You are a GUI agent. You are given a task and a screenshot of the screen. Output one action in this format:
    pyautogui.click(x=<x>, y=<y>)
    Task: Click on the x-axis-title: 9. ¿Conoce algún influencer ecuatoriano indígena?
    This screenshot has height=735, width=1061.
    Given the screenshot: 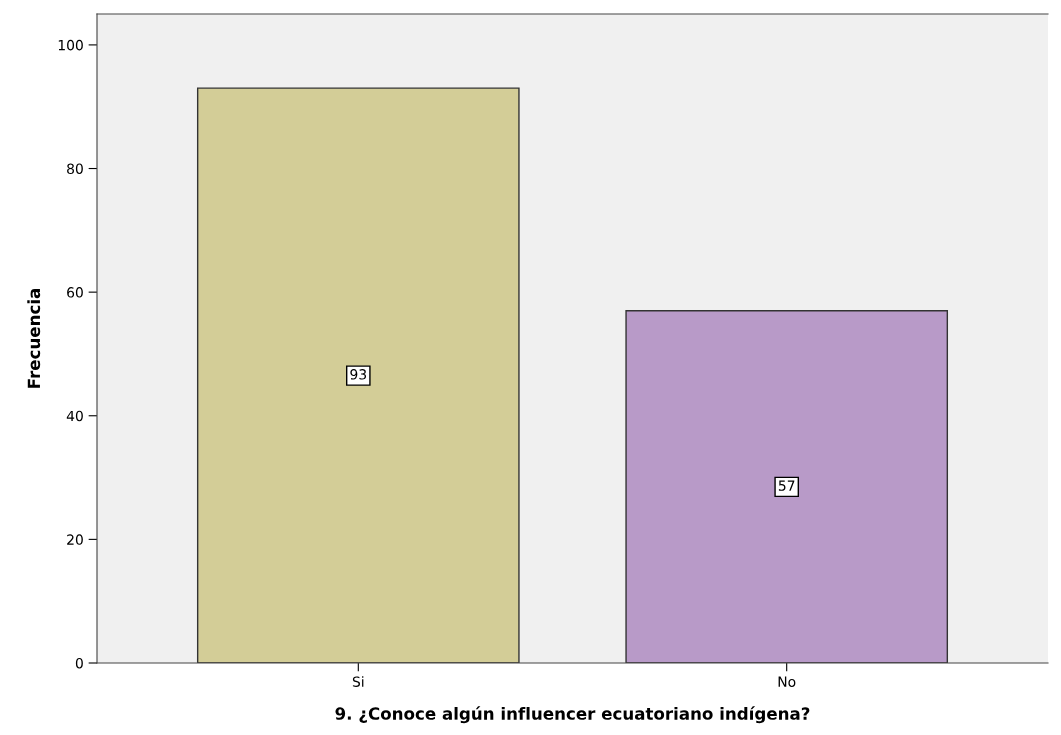 What is the action you would take?
    pyautogui.click(x=572, y=715)
    